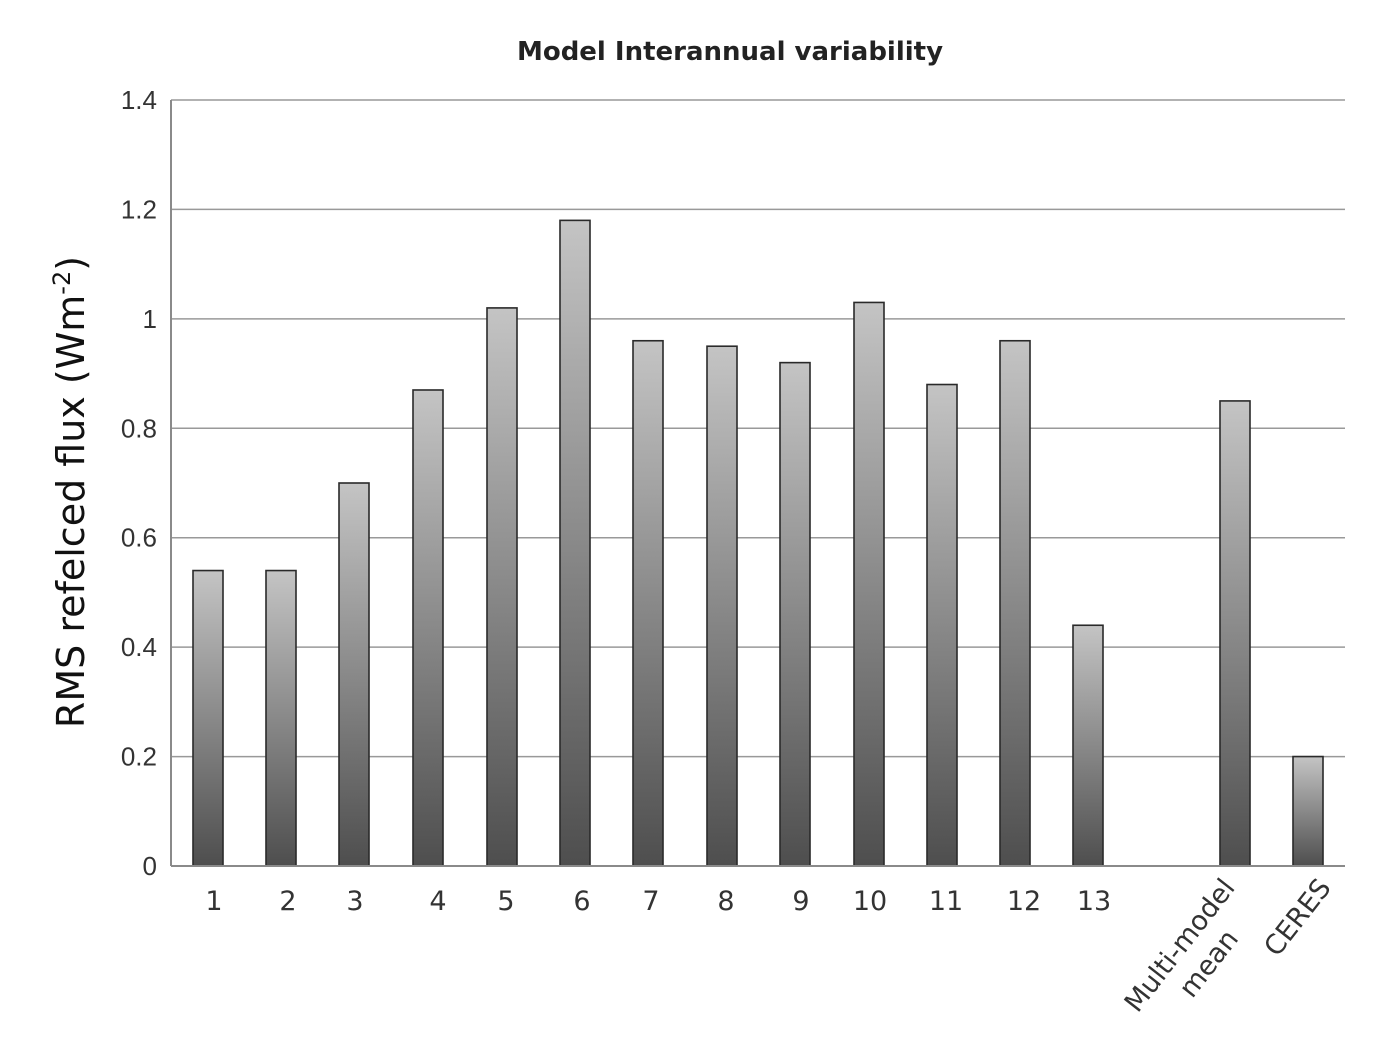  Describe the element at coordinates (800, 901) in the screenshot. I see `x-tick-label: 9` at that location.